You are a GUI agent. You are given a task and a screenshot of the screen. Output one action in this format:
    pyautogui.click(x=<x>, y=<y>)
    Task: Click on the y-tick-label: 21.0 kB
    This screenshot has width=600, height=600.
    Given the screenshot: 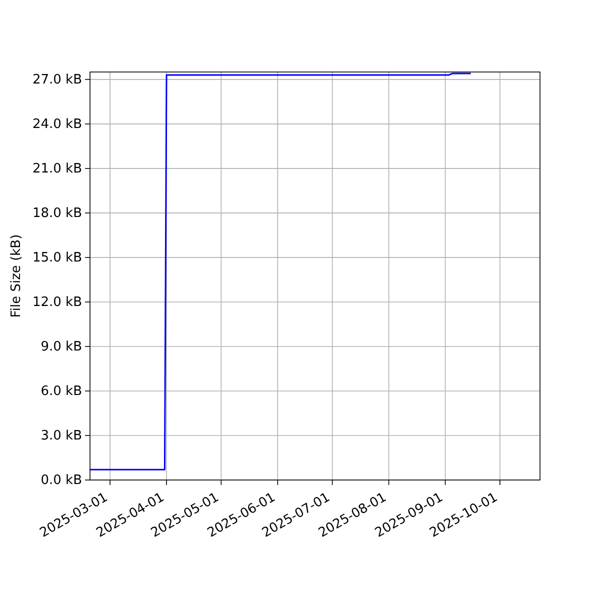 What is the action you would take?
    pyautogui.click(x=57, y=169)
    